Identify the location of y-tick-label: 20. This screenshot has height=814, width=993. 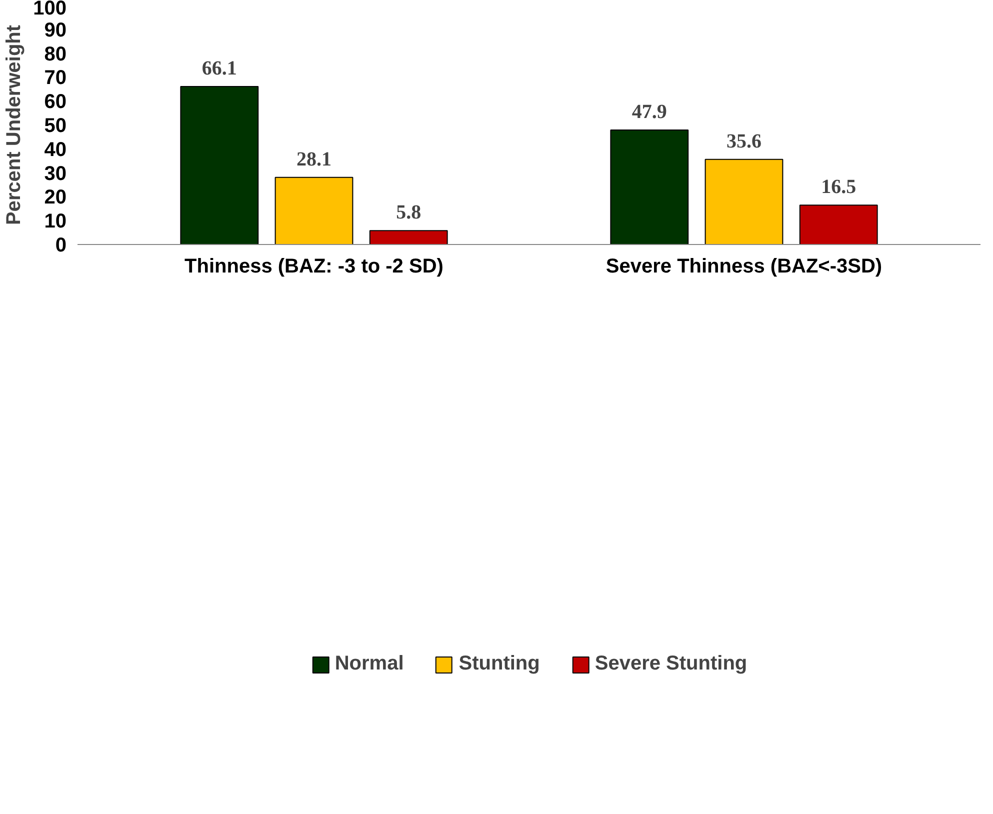
(55, 197).